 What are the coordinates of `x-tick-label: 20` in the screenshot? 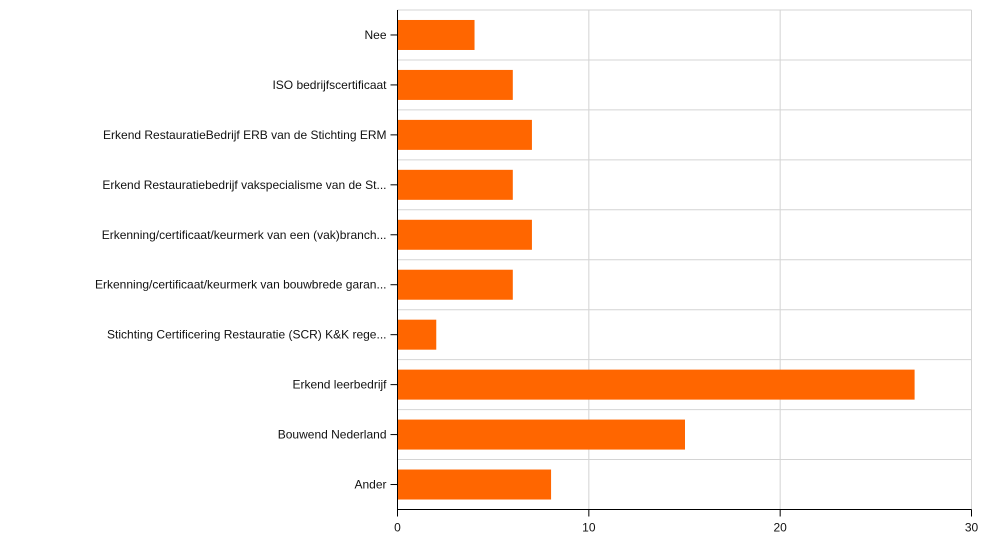 It's located at (780, 528).